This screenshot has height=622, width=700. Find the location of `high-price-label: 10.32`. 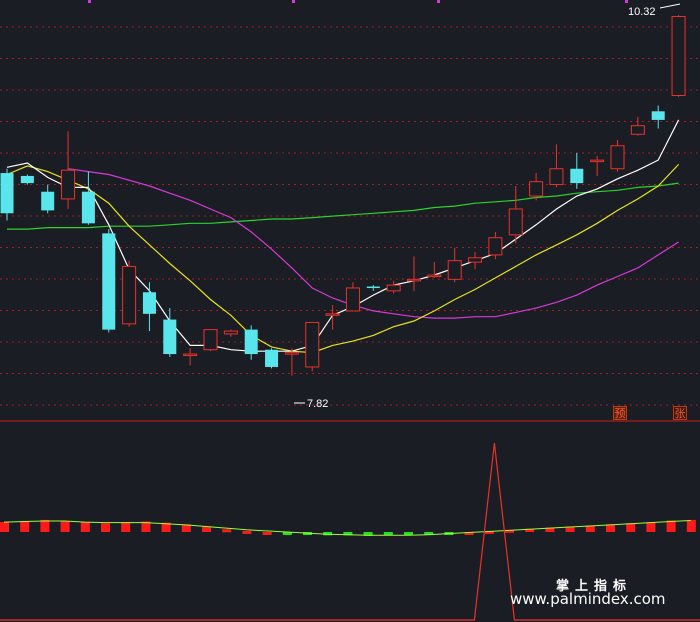

high-price-label: 10.32 is located at coordinates (642, 12).